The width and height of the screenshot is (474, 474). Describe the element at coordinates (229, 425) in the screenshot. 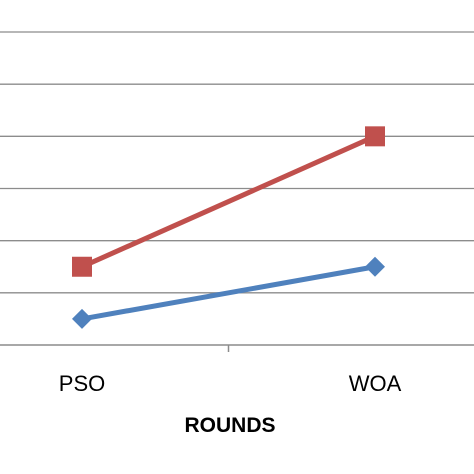

I see `x-axis-title: ROUNDS` at that location.